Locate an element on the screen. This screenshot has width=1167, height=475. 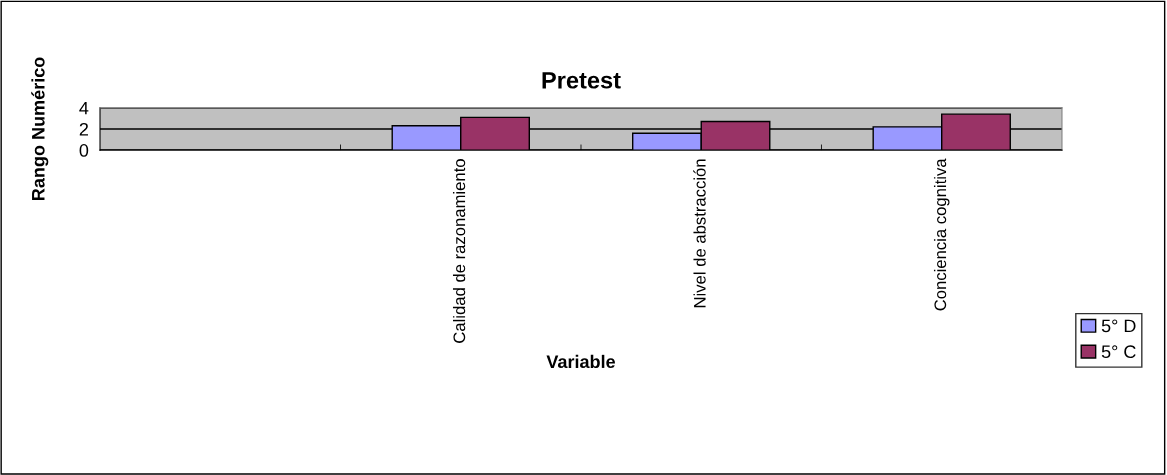
legend-label: 5° C is located at coordinates (1118, 352).